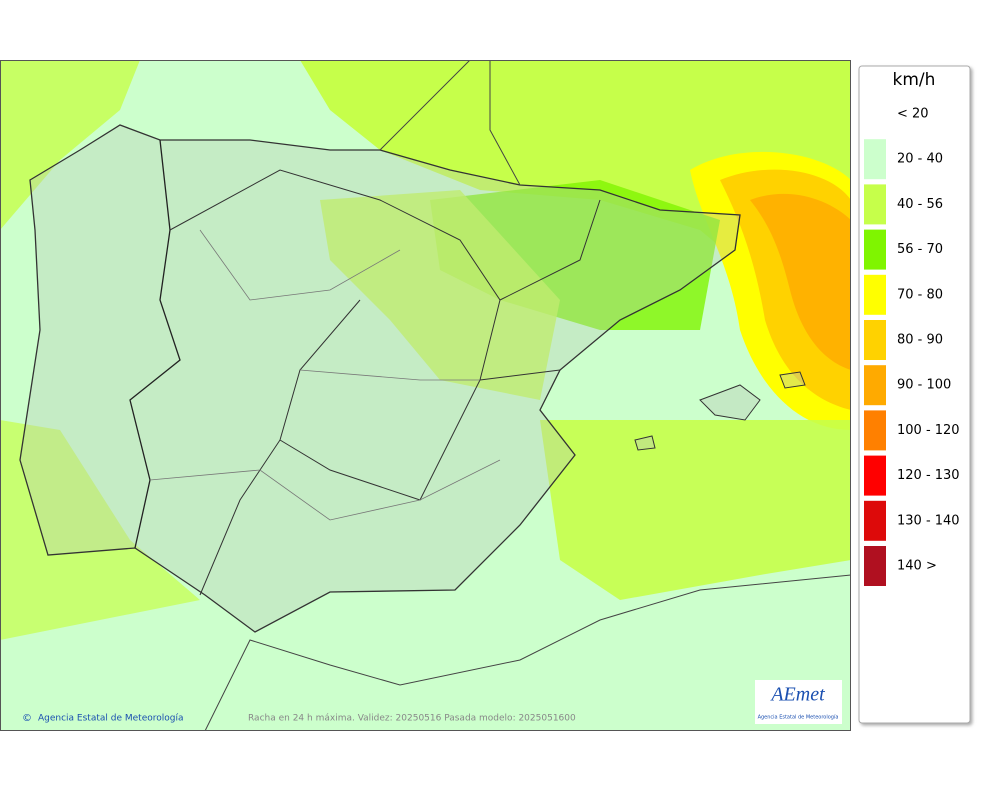  What do you see at coordinates (920, 204) in the screenshot?
I see `legend-label: 40 - 56` at bounding box center [920, 204].